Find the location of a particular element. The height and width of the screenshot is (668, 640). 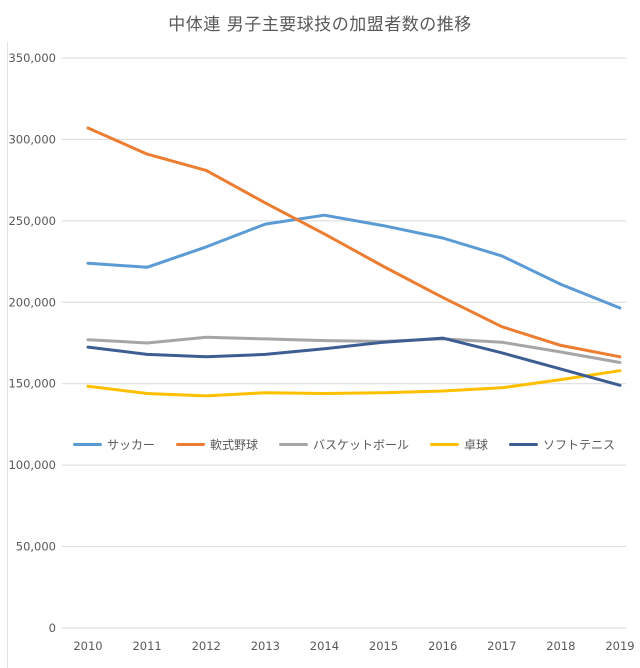

x-axis-tick-label: 2012 is located at coordinates (206, 646).